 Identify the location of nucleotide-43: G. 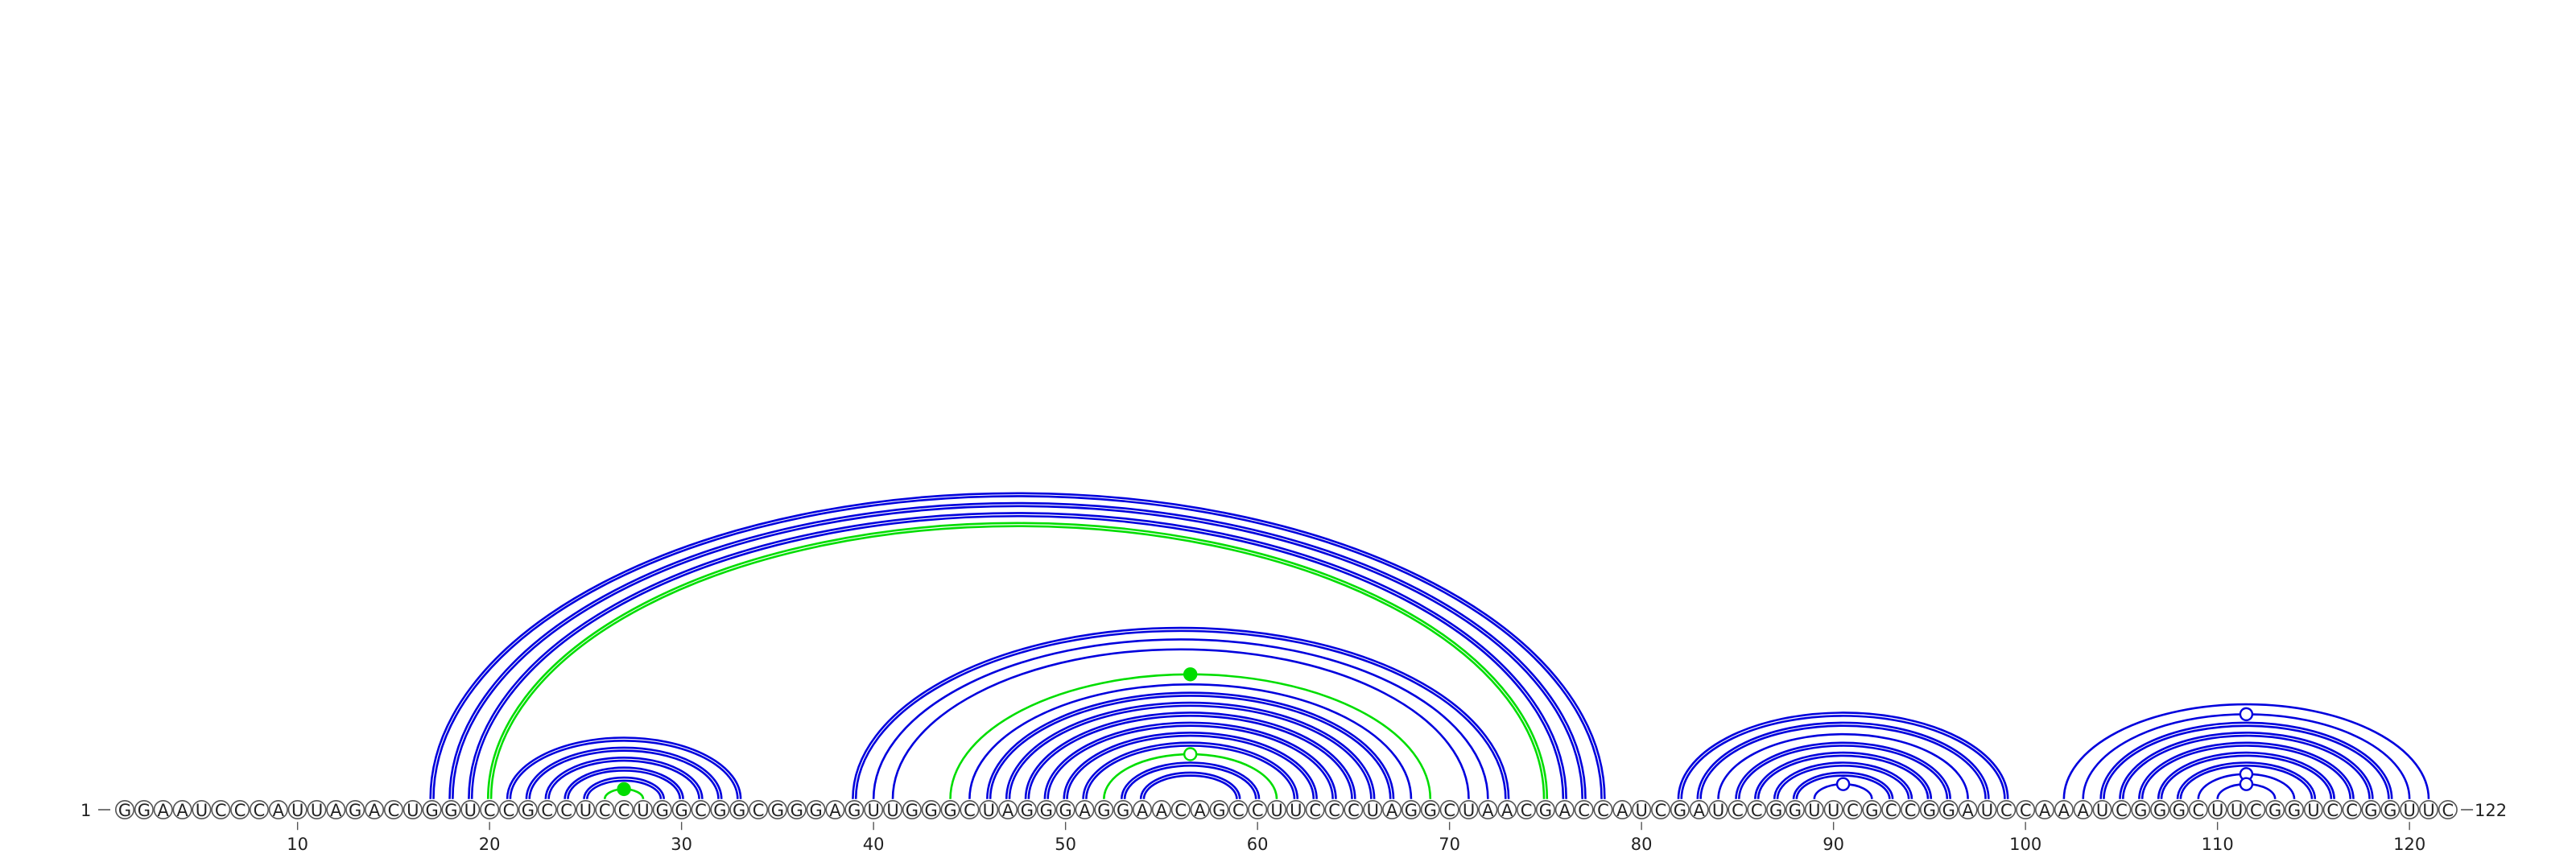
(931, 809).